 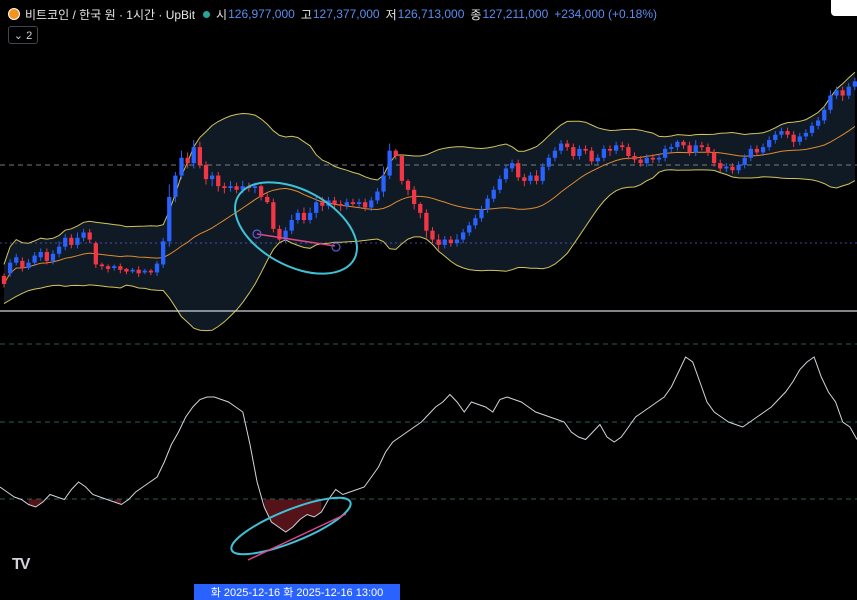 I want to click on highlight-ellipse, so click(x=296, y=228).